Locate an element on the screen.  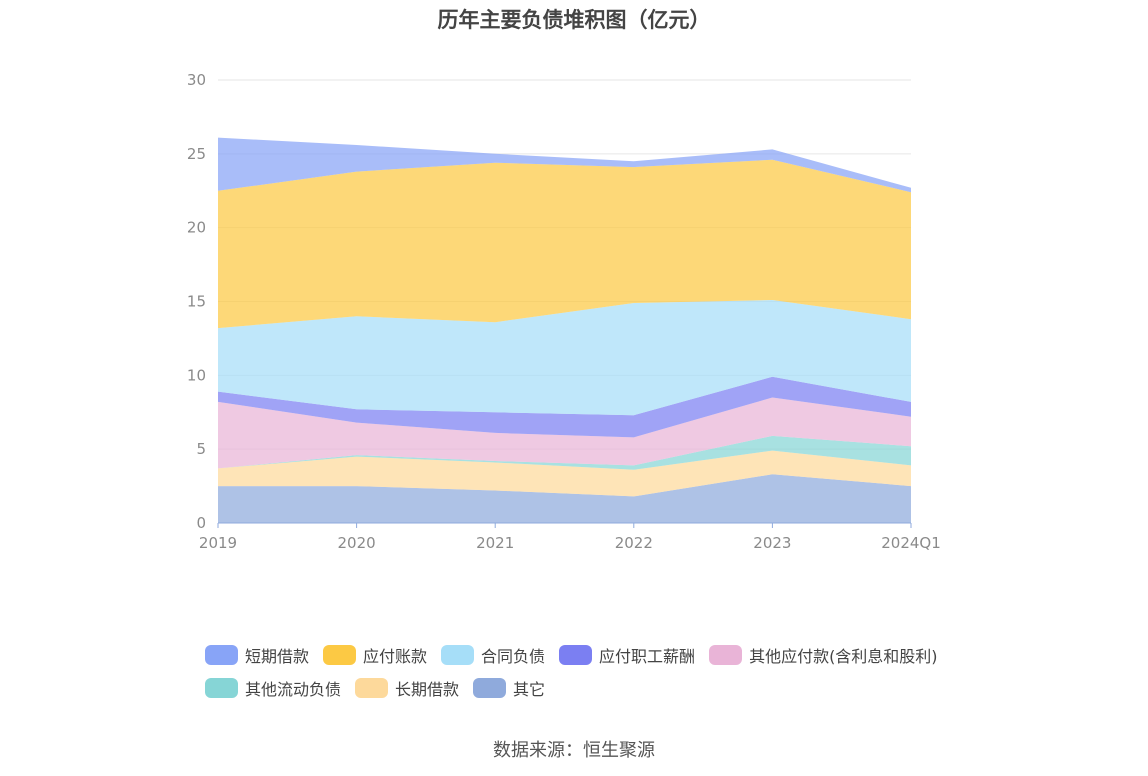
legend-item: 合同负债 is located at coordinates (493, 655).